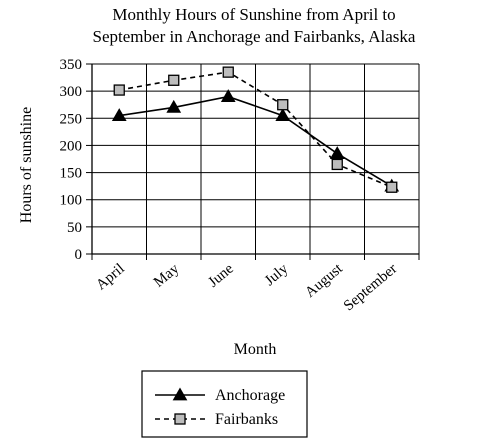 Image resolution: width=496 pixels, height=448 pixels. Describe the element at coordinates (167, 275) in the screenshot. I see `x-tick-label: May` at that location.